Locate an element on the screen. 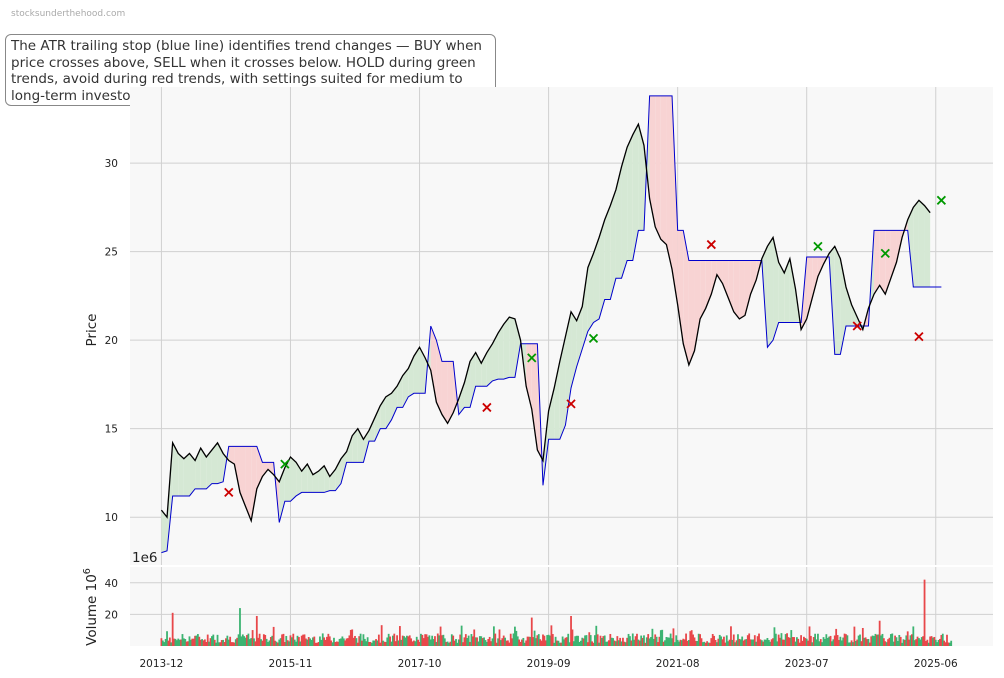 The width and height of the screenshot is (1004, 678). x-tick-label: 2025-06 is located at coordinates (936, 664).